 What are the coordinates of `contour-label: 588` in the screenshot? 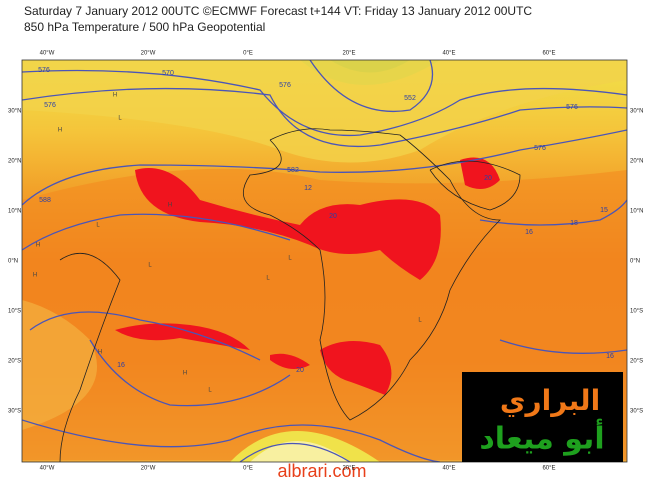 It's located at (45, 200).